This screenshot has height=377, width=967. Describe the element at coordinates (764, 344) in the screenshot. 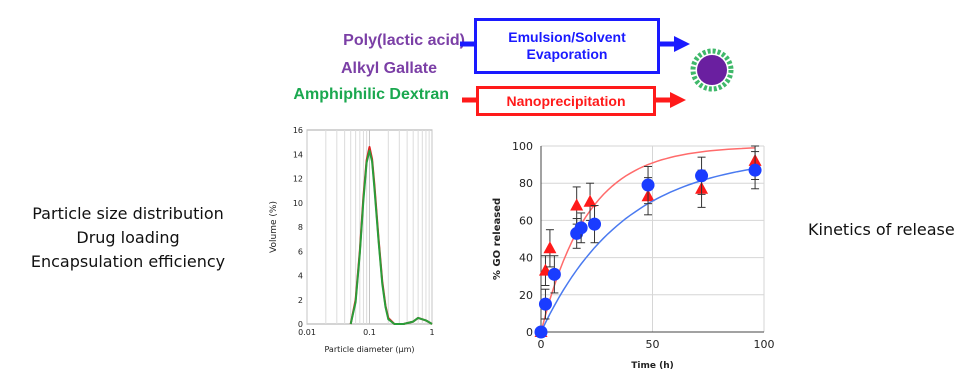

I see `x-tick-label: 100` at that location.